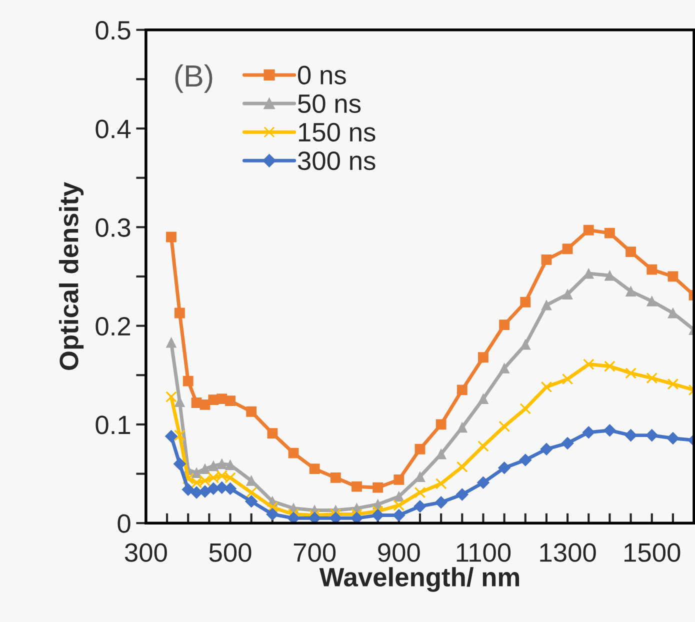 This screenshot has height=622, width=695. What do you see at coordinates (419, 579) in the screenshot?
I see `x-axis-title: Wavelength/ nm` at bounding box center [419, 579].